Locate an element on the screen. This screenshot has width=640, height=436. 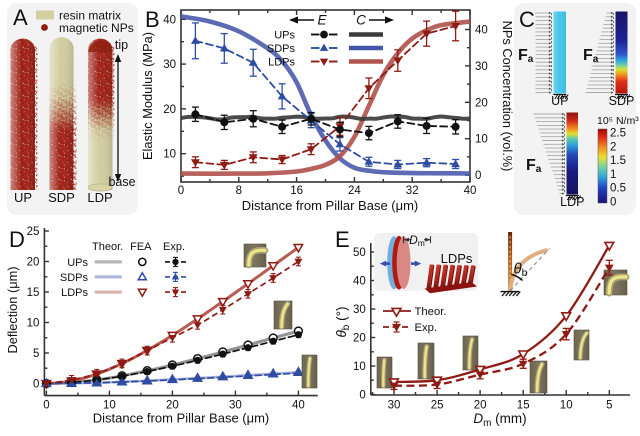
svg-text: resin matrix is located at coordinates (90, 16).